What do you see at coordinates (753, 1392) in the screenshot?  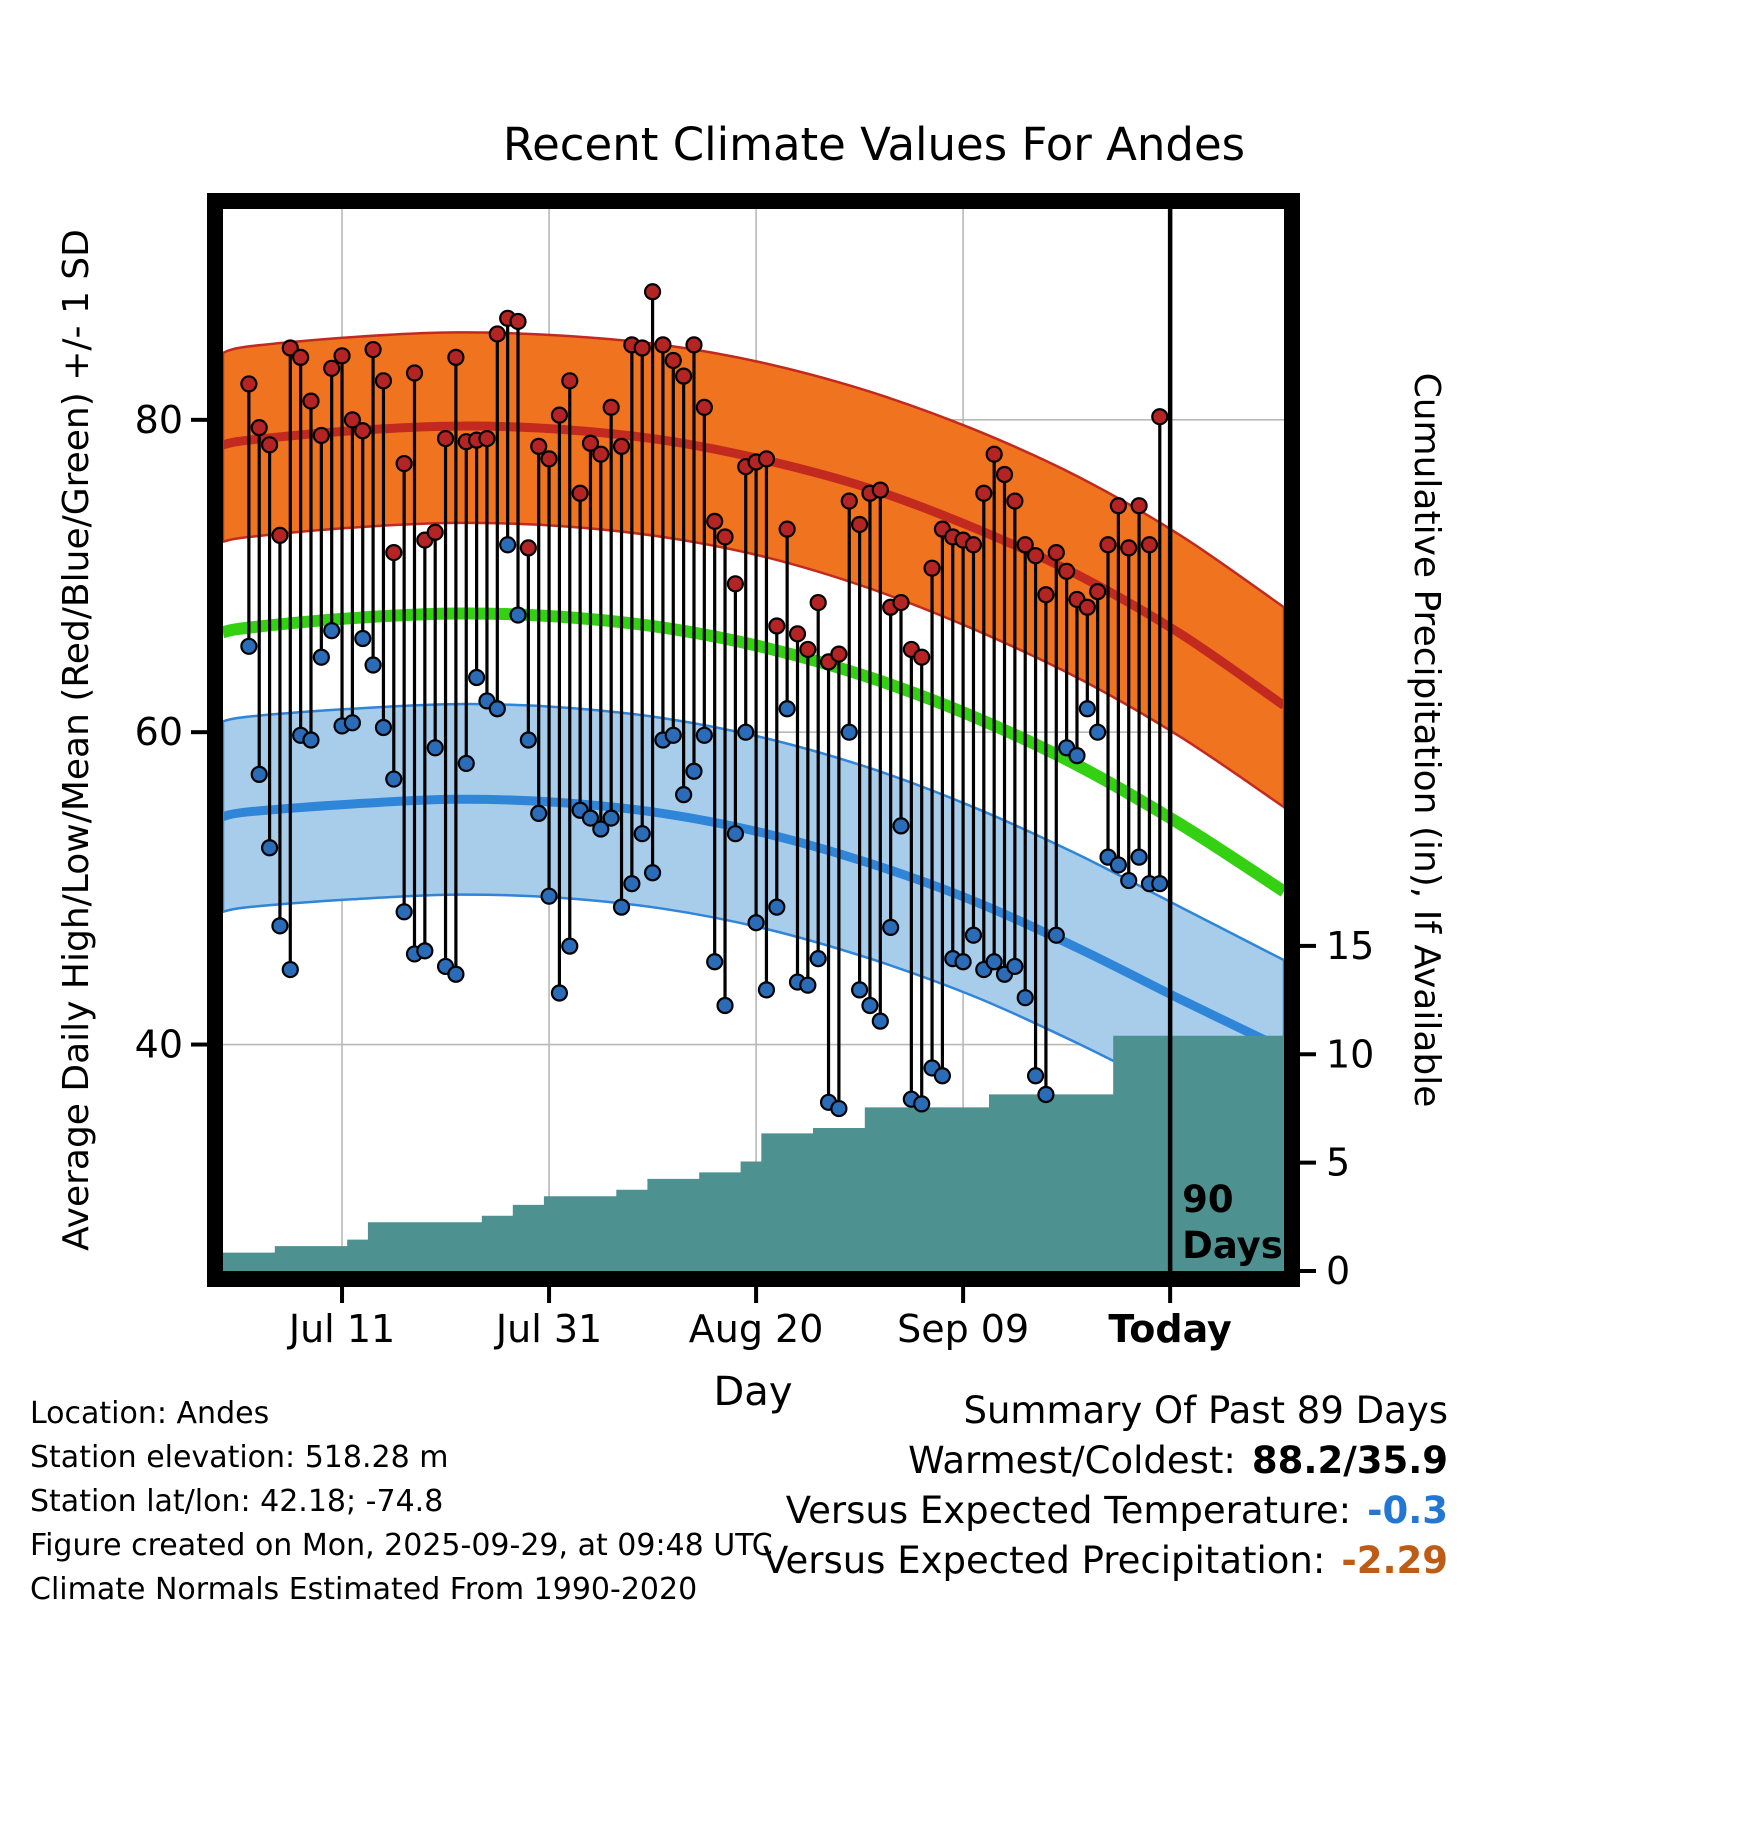 I see `x-axis-label: Day` at bounding box center [753, 1392].